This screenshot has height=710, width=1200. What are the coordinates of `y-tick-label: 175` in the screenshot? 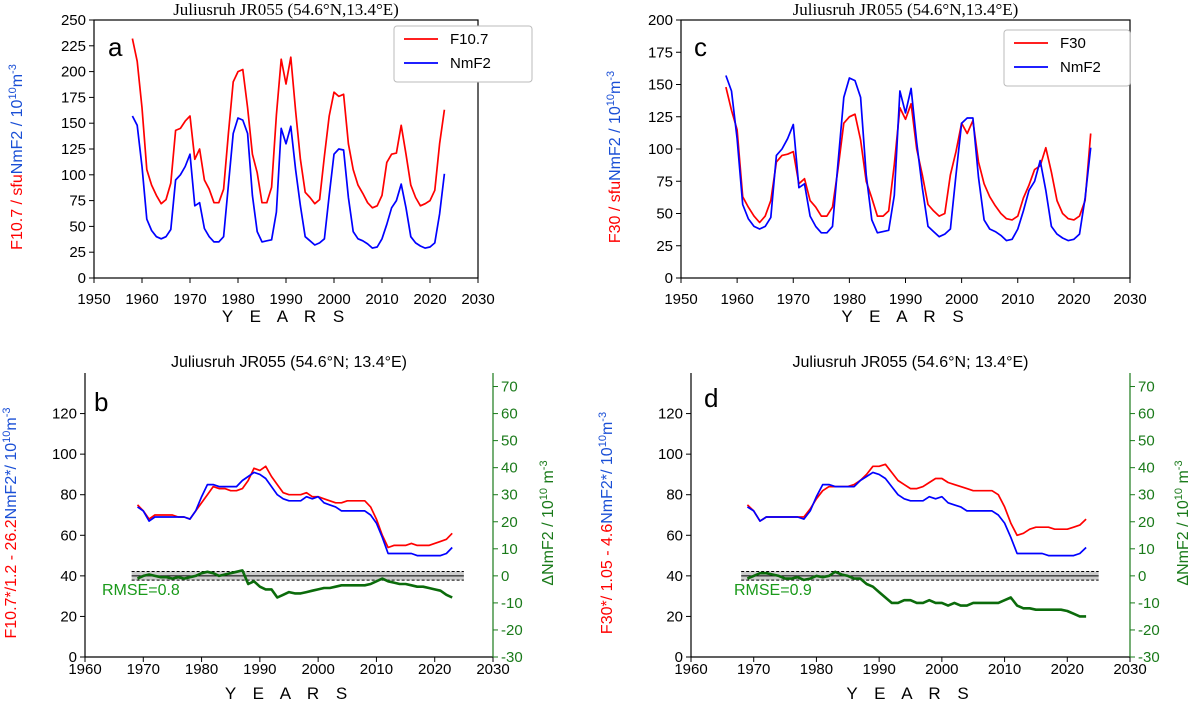 It's located at (73, 97).